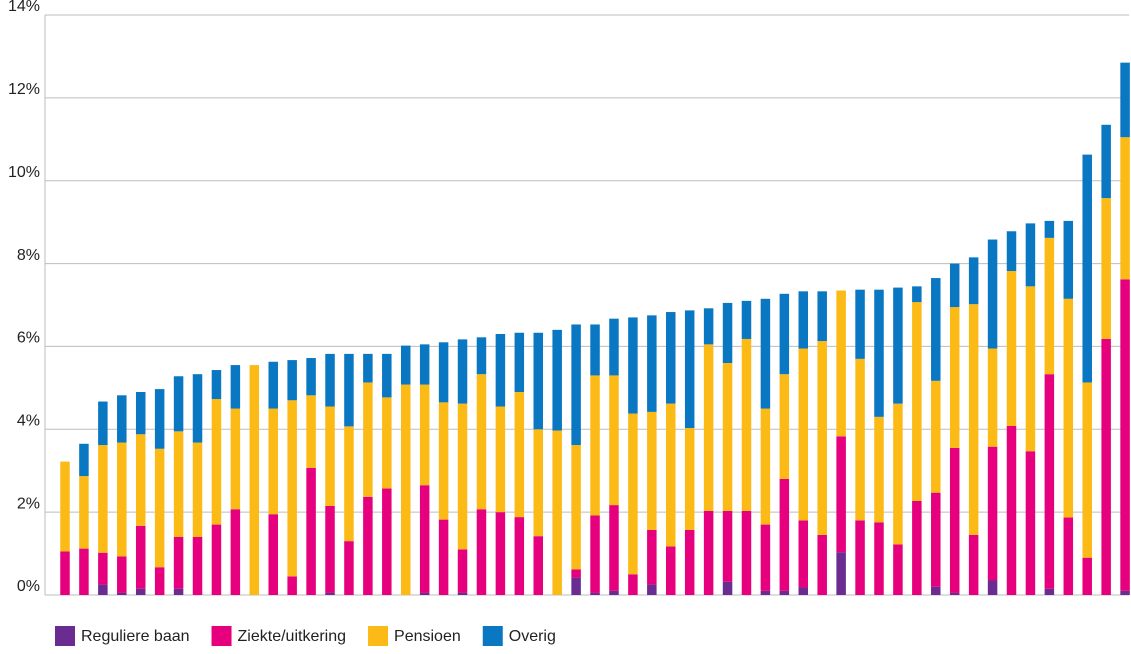 The width and height of the screenshot is (1131, 654). Describe the element at coordinates (24, 7) in the screenshot. I see `y-tick-label: 14%` at that location.